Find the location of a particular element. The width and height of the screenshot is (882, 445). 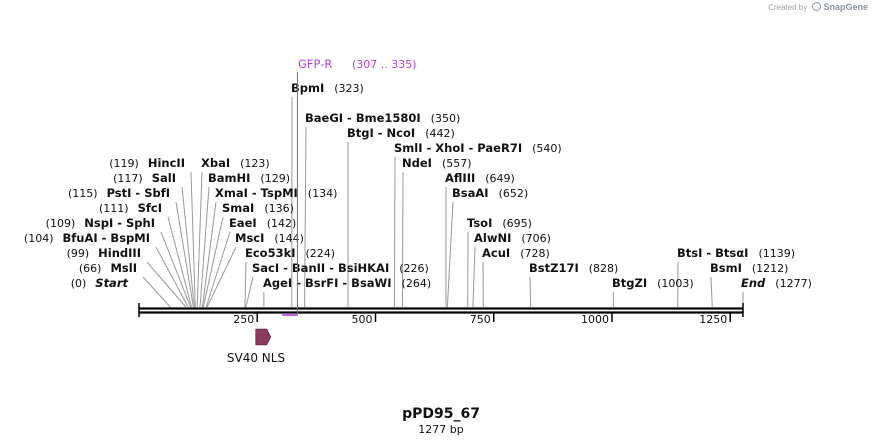

site-btgzi: BtgZI (1003) is located at coordinates (653, 283).